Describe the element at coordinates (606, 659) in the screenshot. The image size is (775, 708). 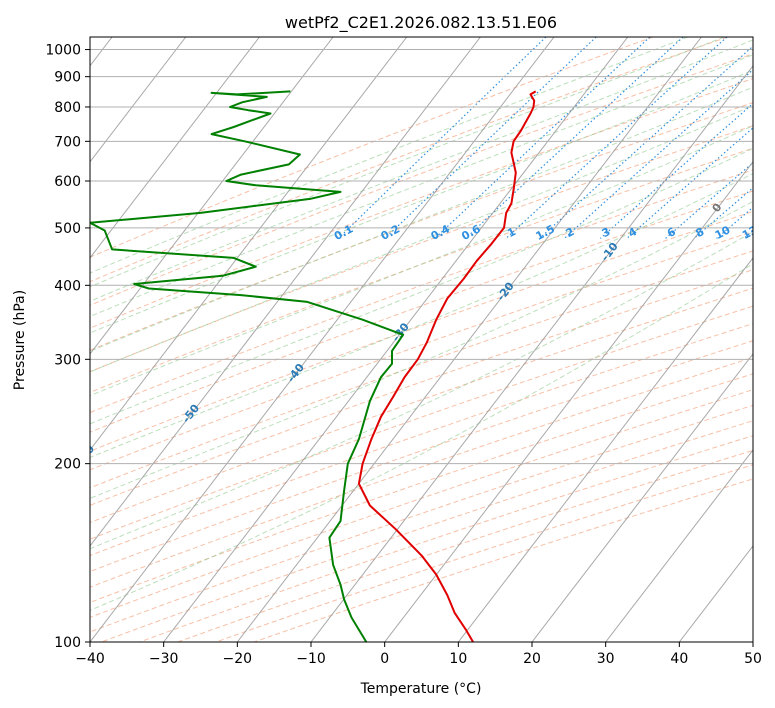
I see `x-tick-label: 30` at that location.